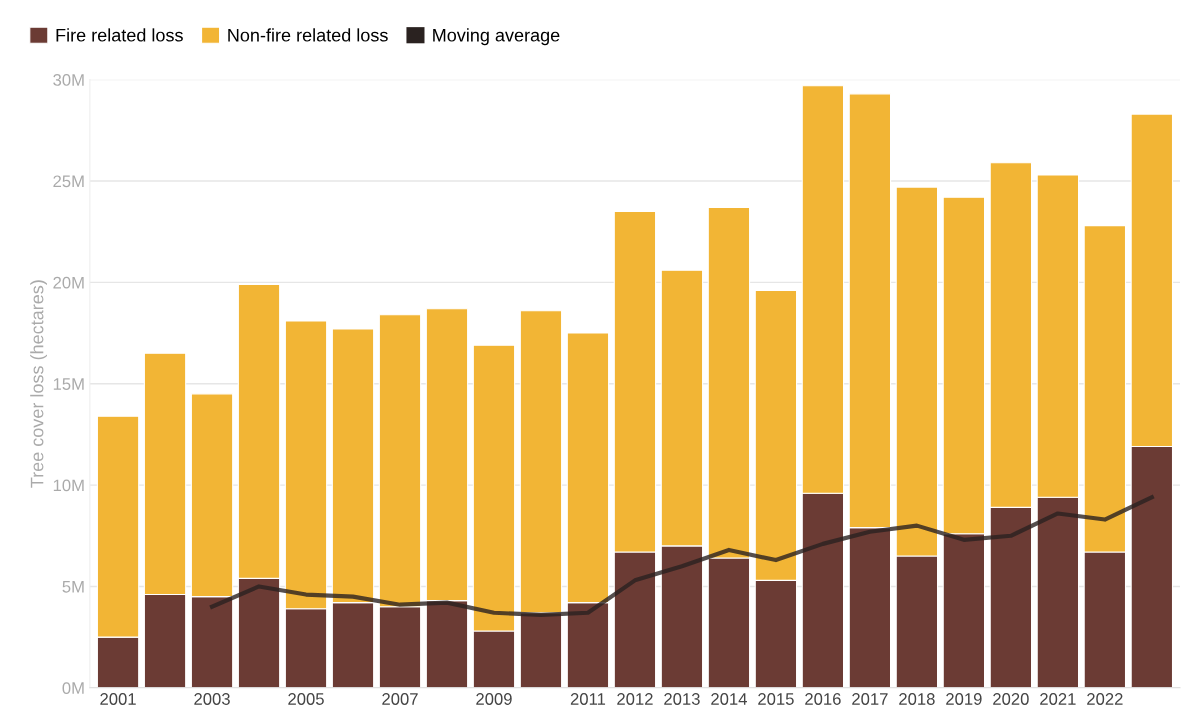 Image resolution: width=1198 pixels, height=724 pixels. I want to click on x-tick-label: 2013, so click(682, 699).